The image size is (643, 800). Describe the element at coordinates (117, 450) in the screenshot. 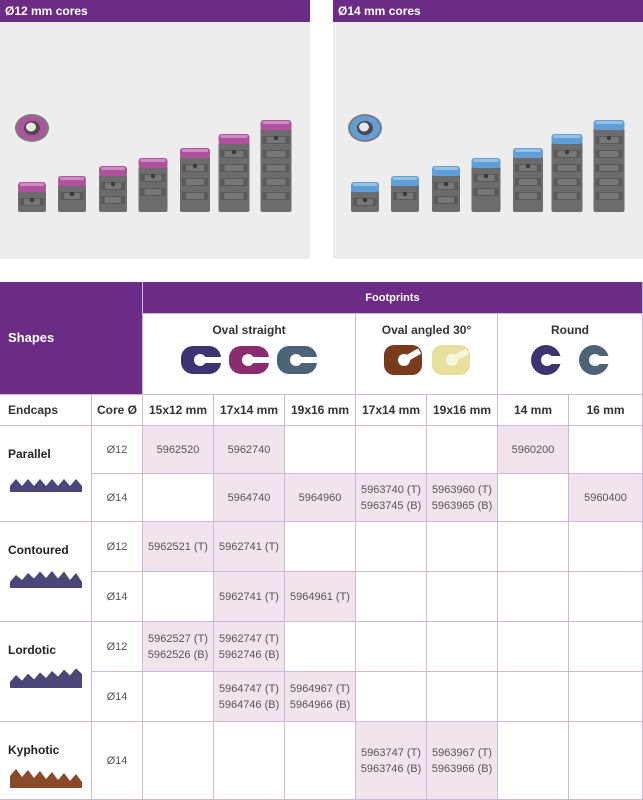

I see `core-diameter-cell: Ø12` at that location.